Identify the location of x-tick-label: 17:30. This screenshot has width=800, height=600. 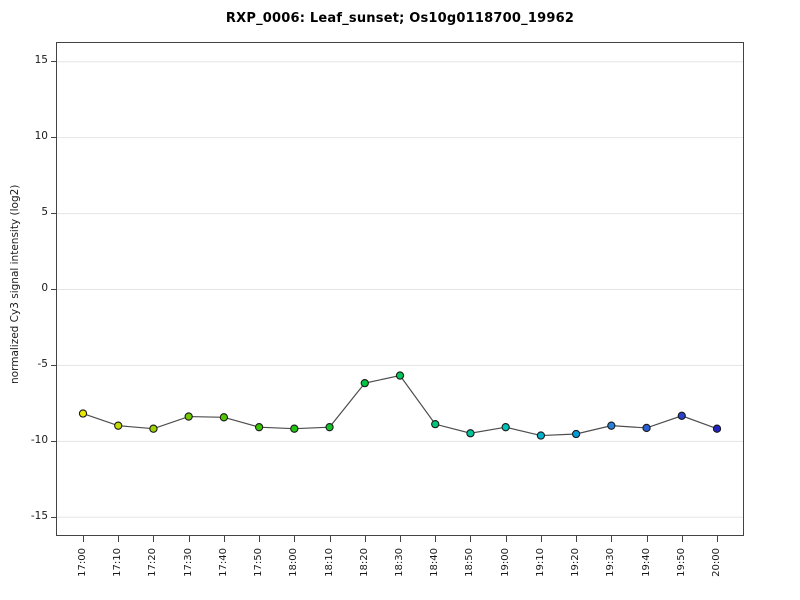
(188, 562).